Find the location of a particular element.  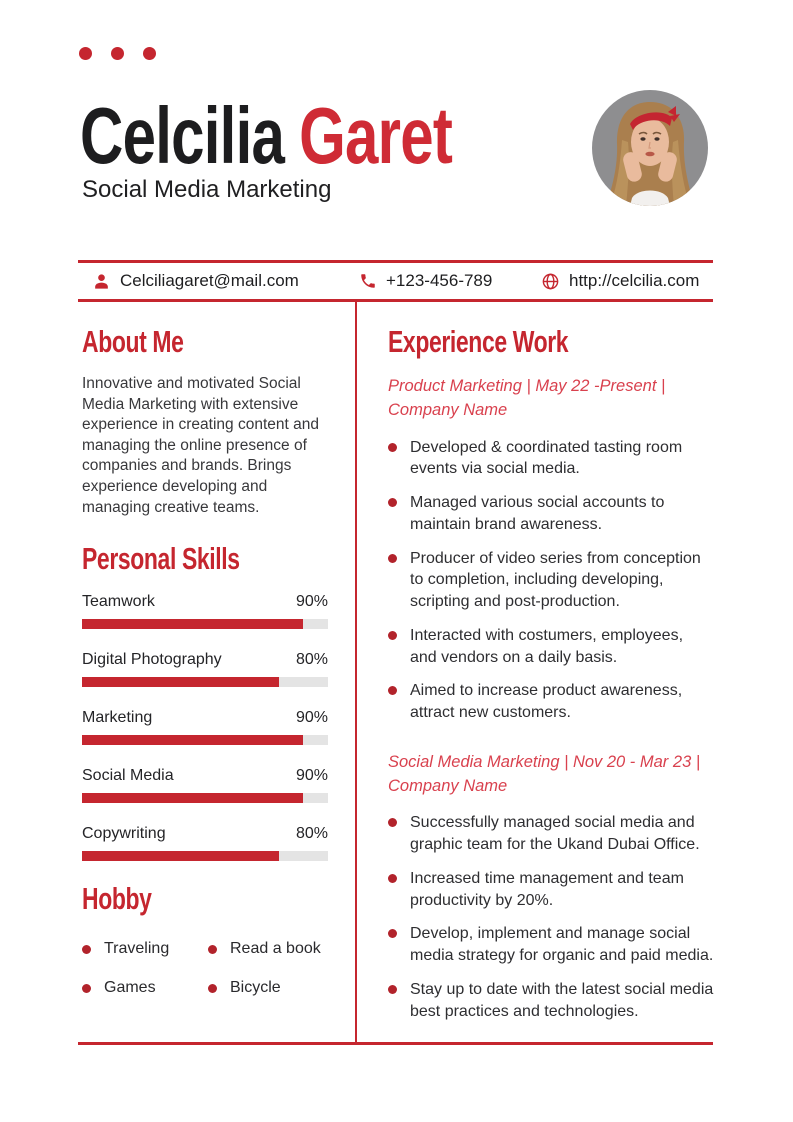

hobby-item: Games is located at coordinates (145, 988).